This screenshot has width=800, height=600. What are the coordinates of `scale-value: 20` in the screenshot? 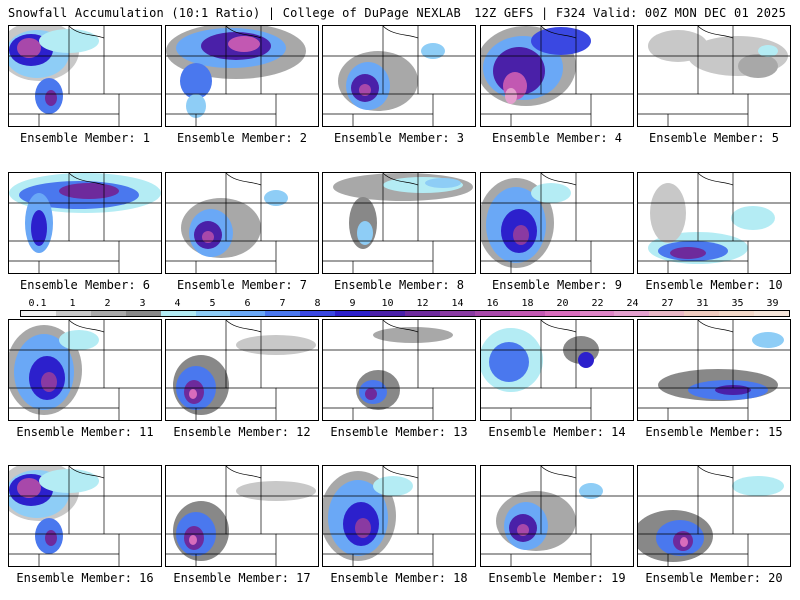 It's located at (562, 303).